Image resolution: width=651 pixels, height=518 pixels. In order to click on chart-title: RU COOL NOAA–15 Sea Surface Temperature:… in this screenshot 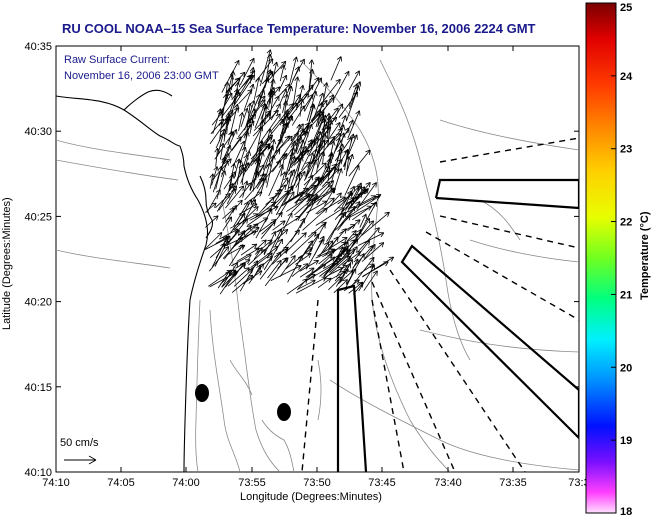, I will do `click(299, 28)`.